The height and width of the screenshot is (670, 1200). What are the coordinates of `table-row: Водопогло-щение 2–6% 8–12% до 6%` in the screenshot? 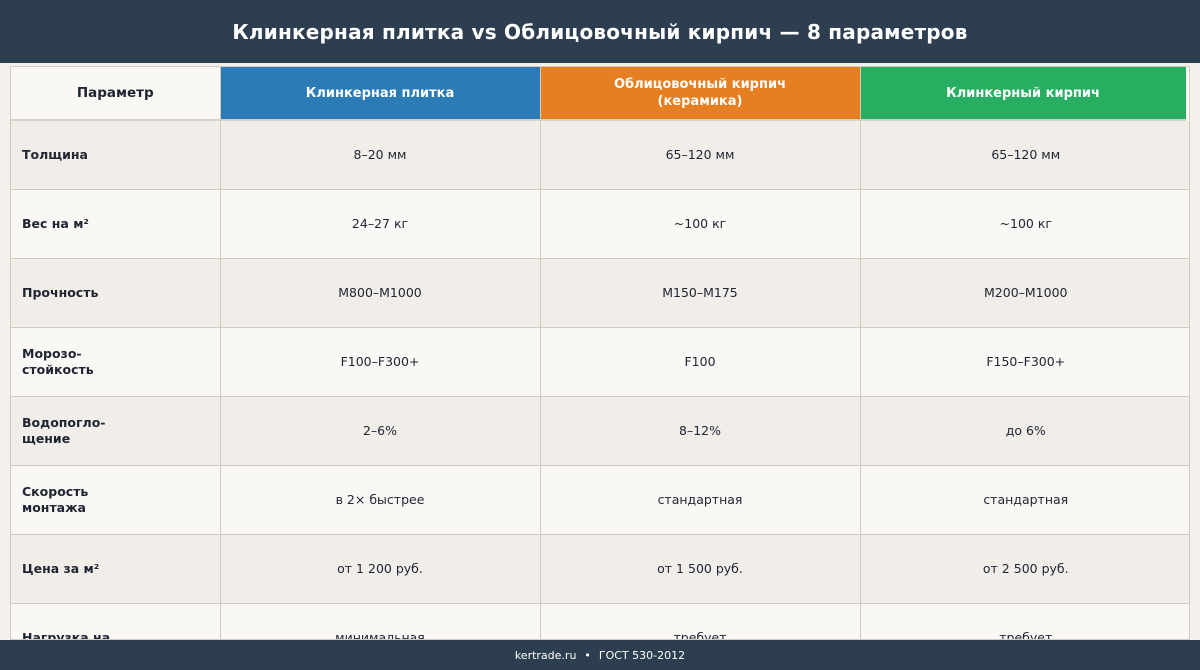 It's located at (600, 431).